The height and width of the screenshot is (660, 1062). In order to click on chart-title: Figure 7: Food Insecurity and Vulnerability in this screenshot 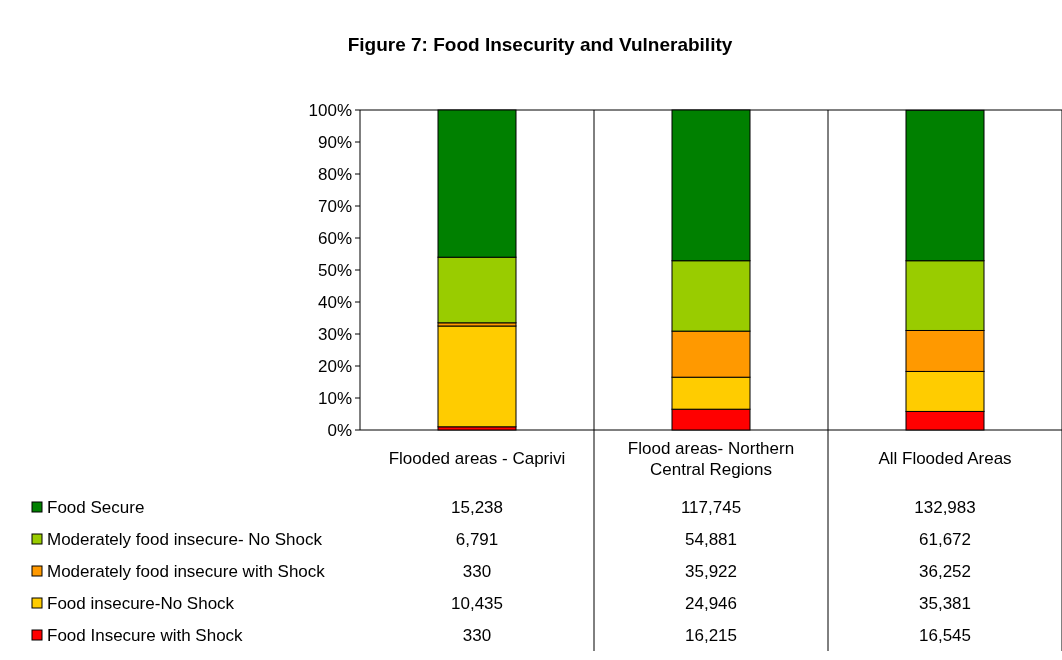, I will do `click(540, 44)`.